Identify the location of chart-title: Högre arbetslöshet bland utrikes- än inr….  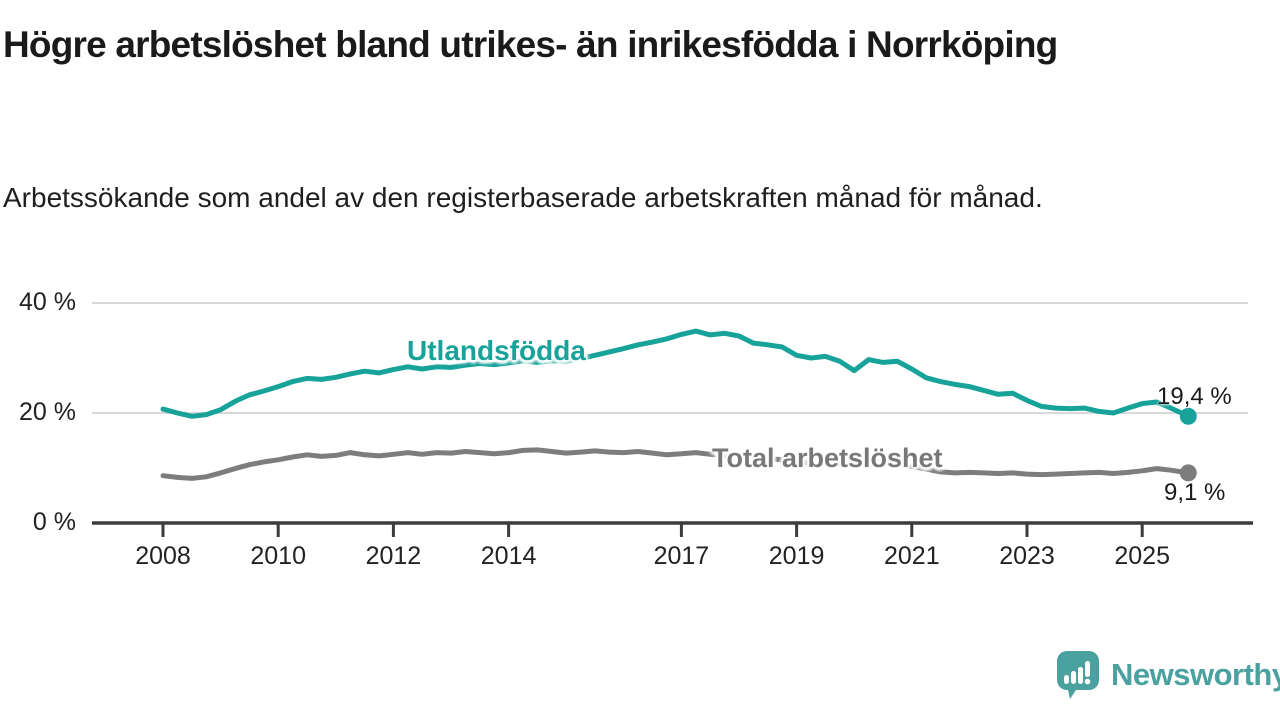
(530, 44).